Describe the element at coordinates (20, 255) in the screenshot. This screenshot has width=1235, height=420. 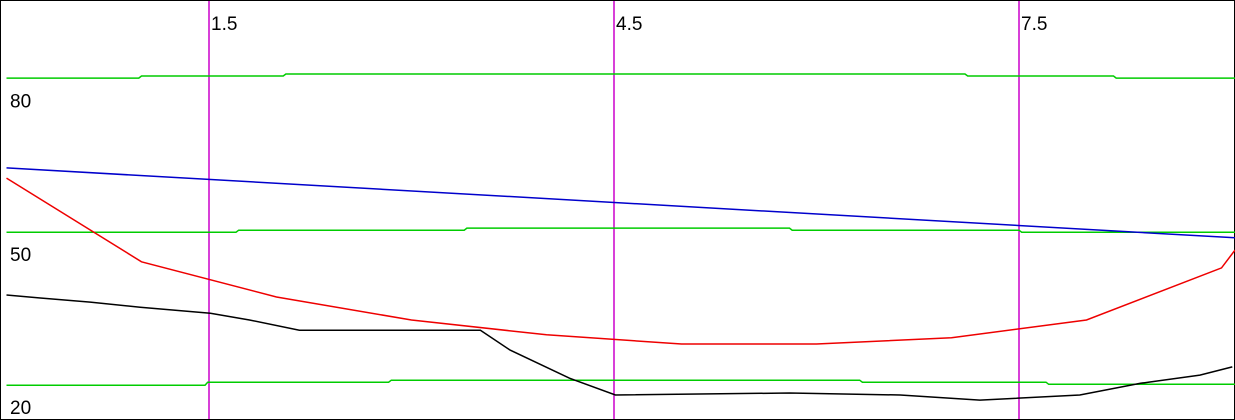
I see `y-tick-label: 50` at that location.